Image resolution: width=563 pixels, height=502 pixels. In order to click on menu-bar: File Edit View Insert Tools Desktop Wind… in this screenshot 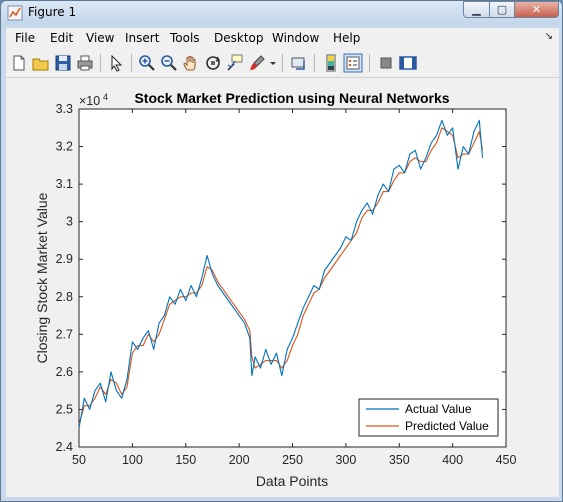, I will do `click(282, 38)`.